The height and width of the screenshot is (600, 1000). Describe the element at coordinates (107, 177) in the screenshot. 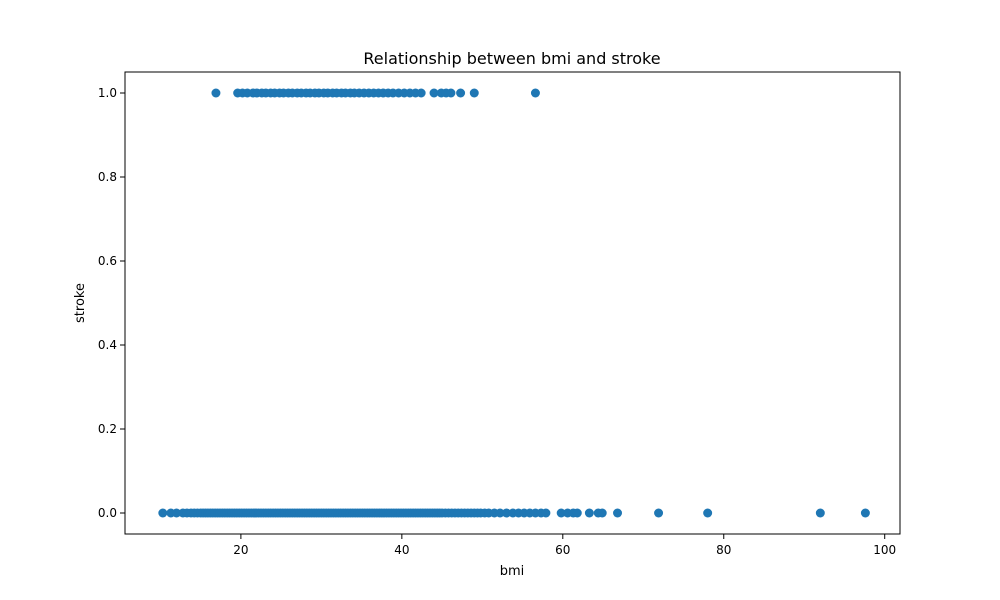

I see `y-tick-label: 0.8` at that location.